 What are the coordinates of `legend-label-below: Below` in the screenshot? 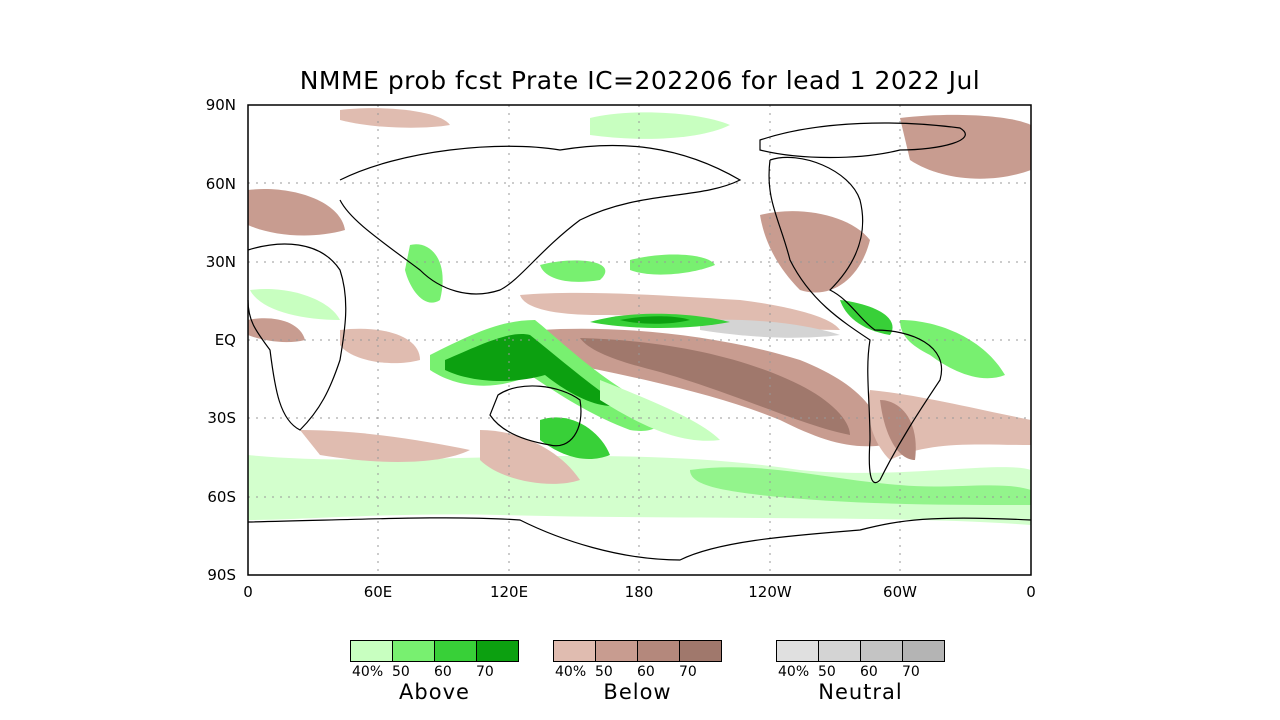 It's located at (637, 692).